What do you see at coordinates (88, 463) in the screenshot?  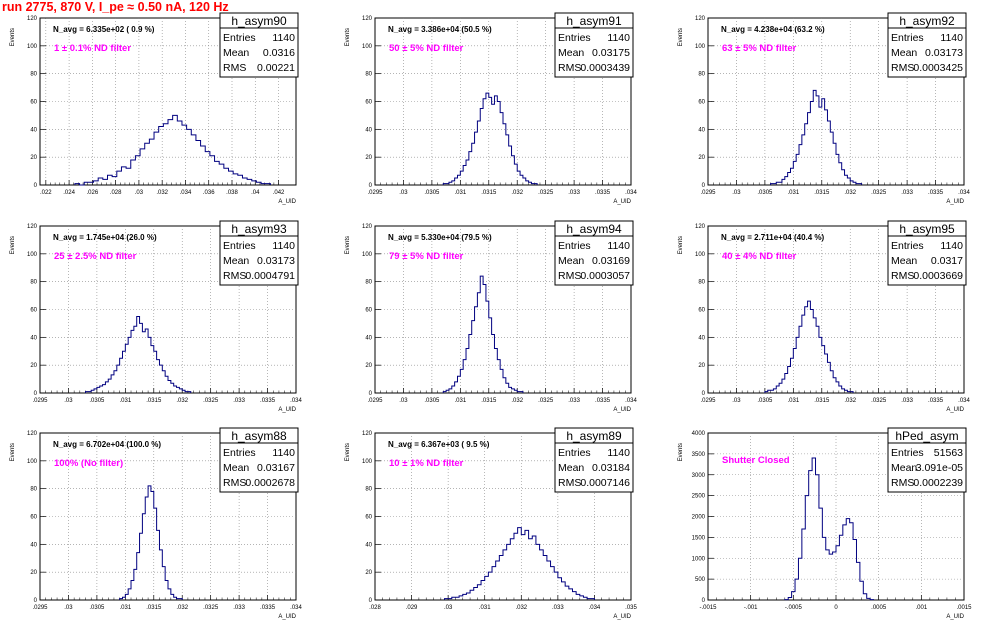 I see `filter-label: 100% (No filter)` at bounding box center [88, 463].